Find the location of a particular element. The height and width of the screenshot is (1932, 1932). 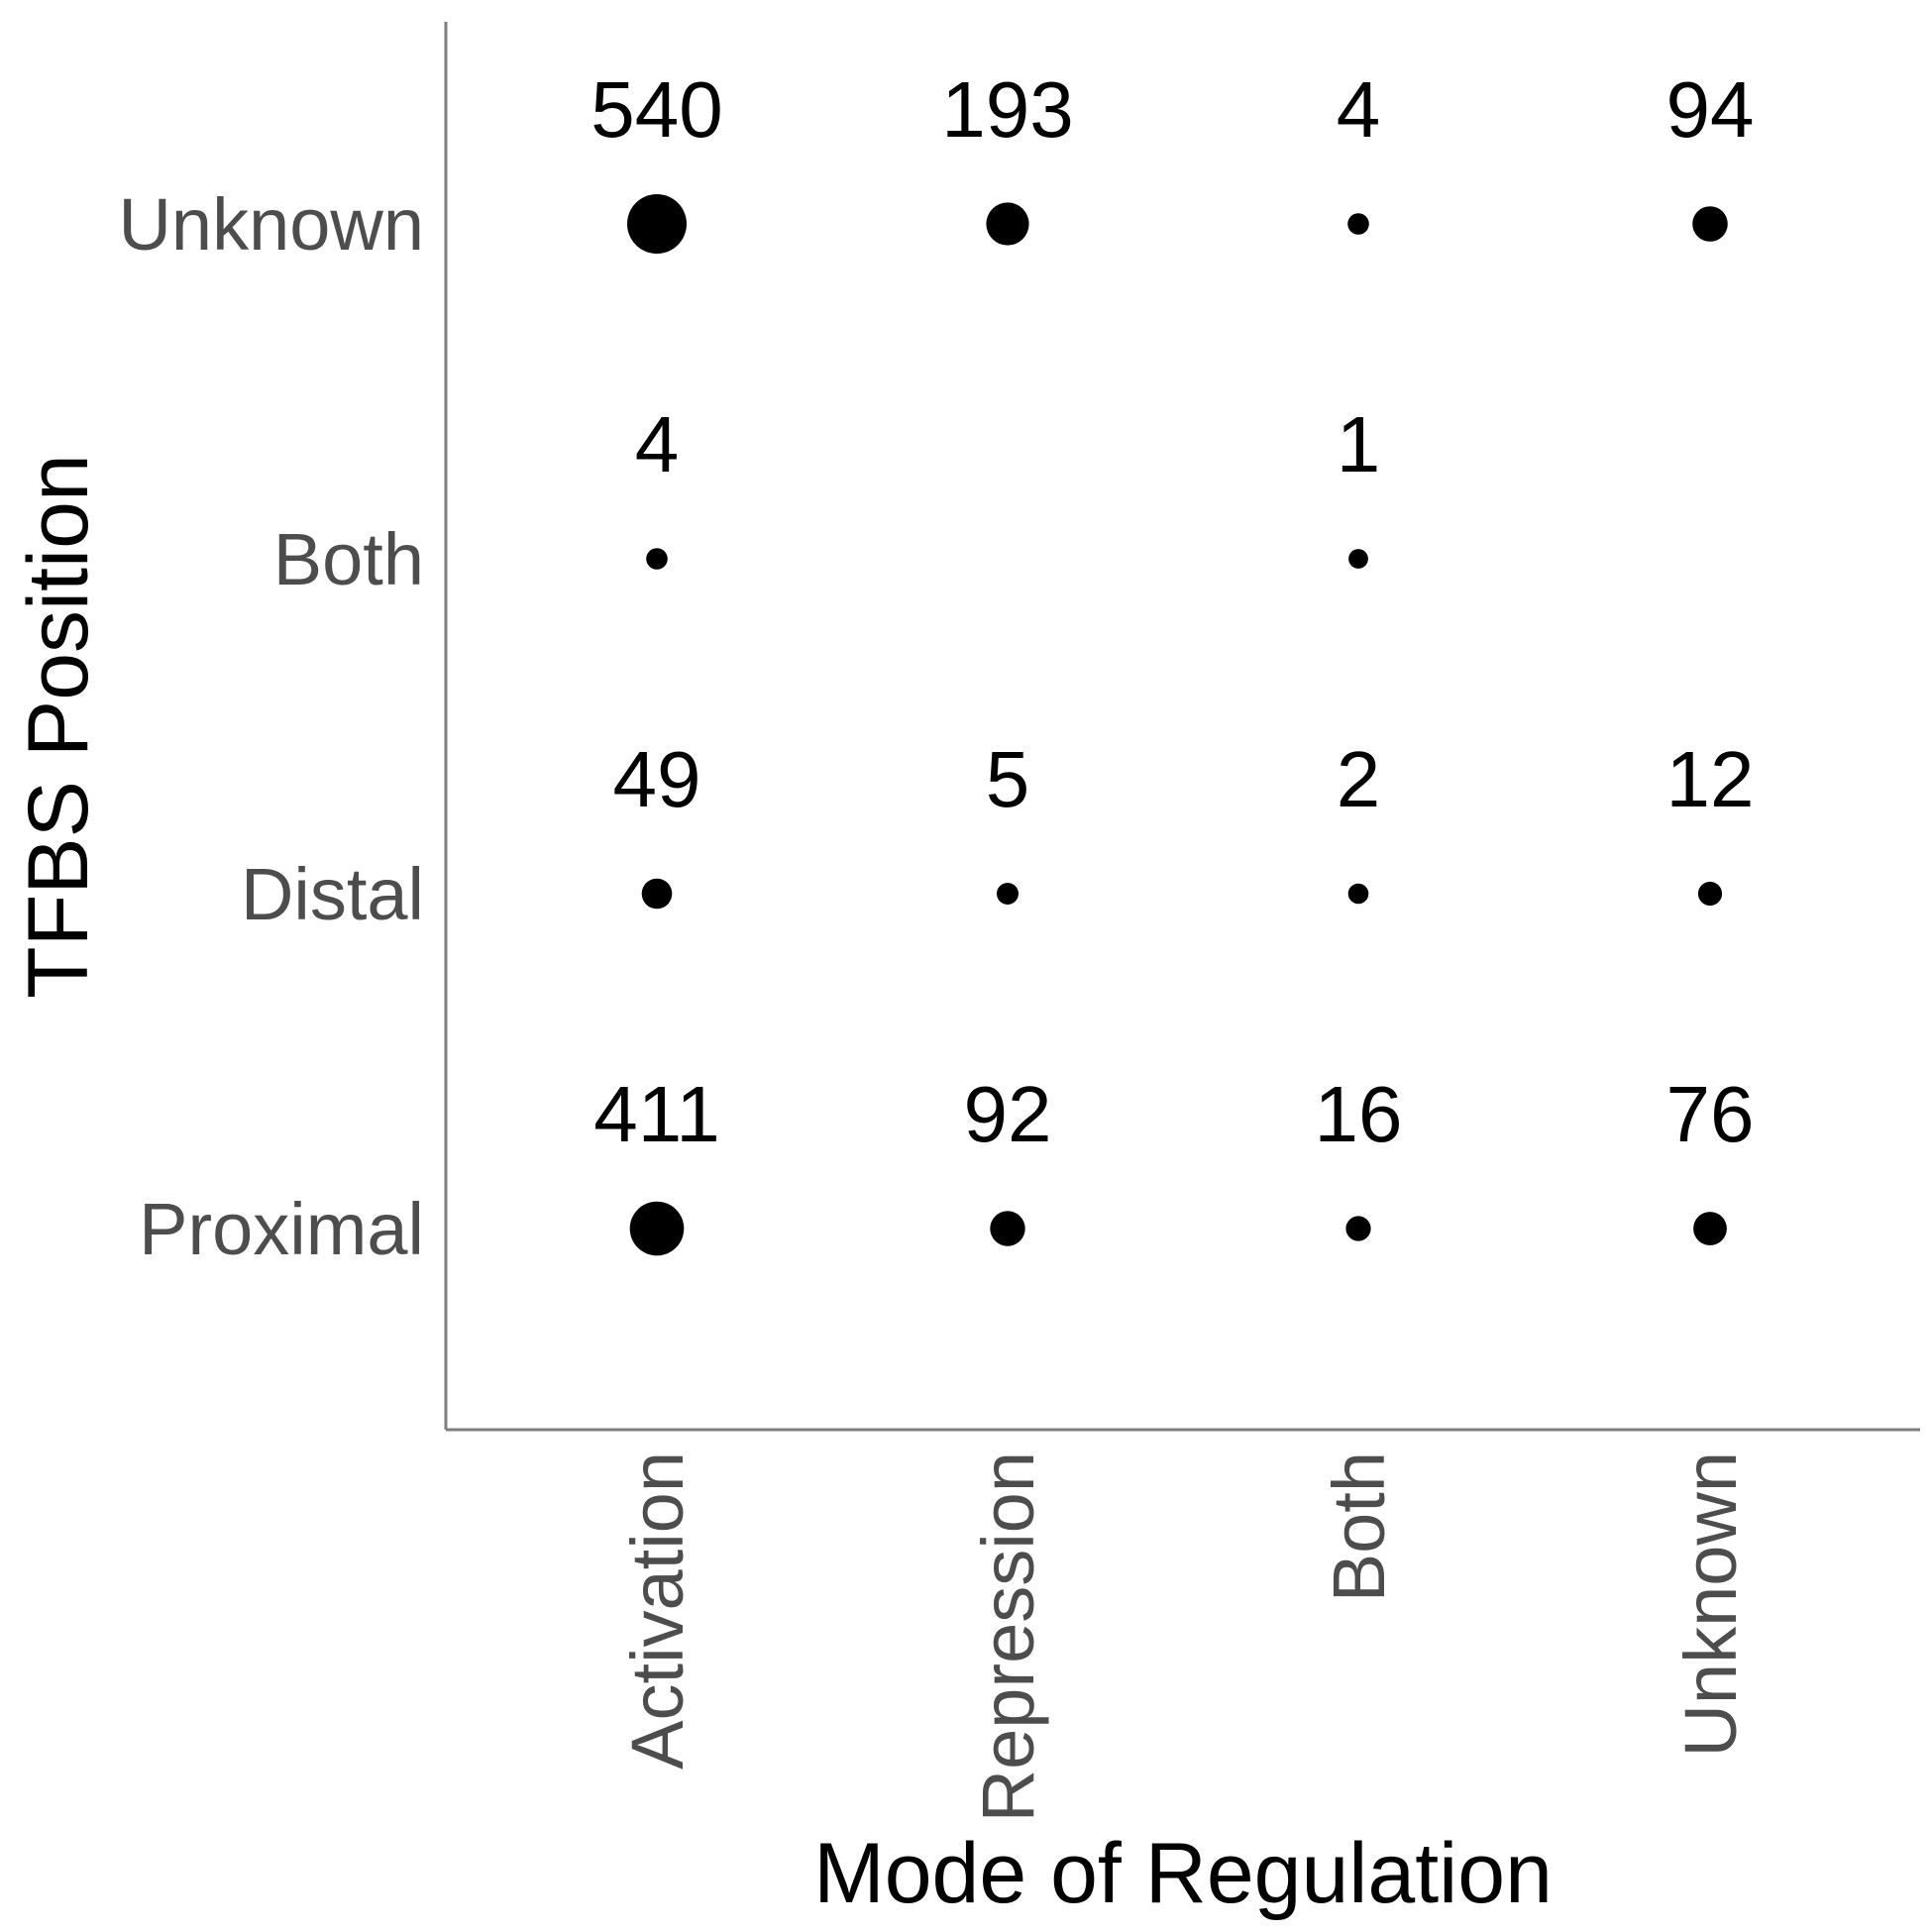

count-label-repression-proximal: 92 is located at coordinates (1008, 1114).